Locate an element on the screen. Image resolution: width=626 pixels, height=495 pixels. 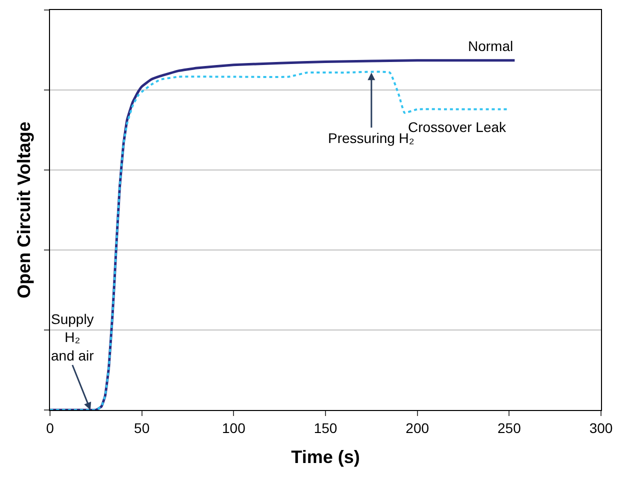
x-tick-label: 250 is located at coordinates (509, 428).